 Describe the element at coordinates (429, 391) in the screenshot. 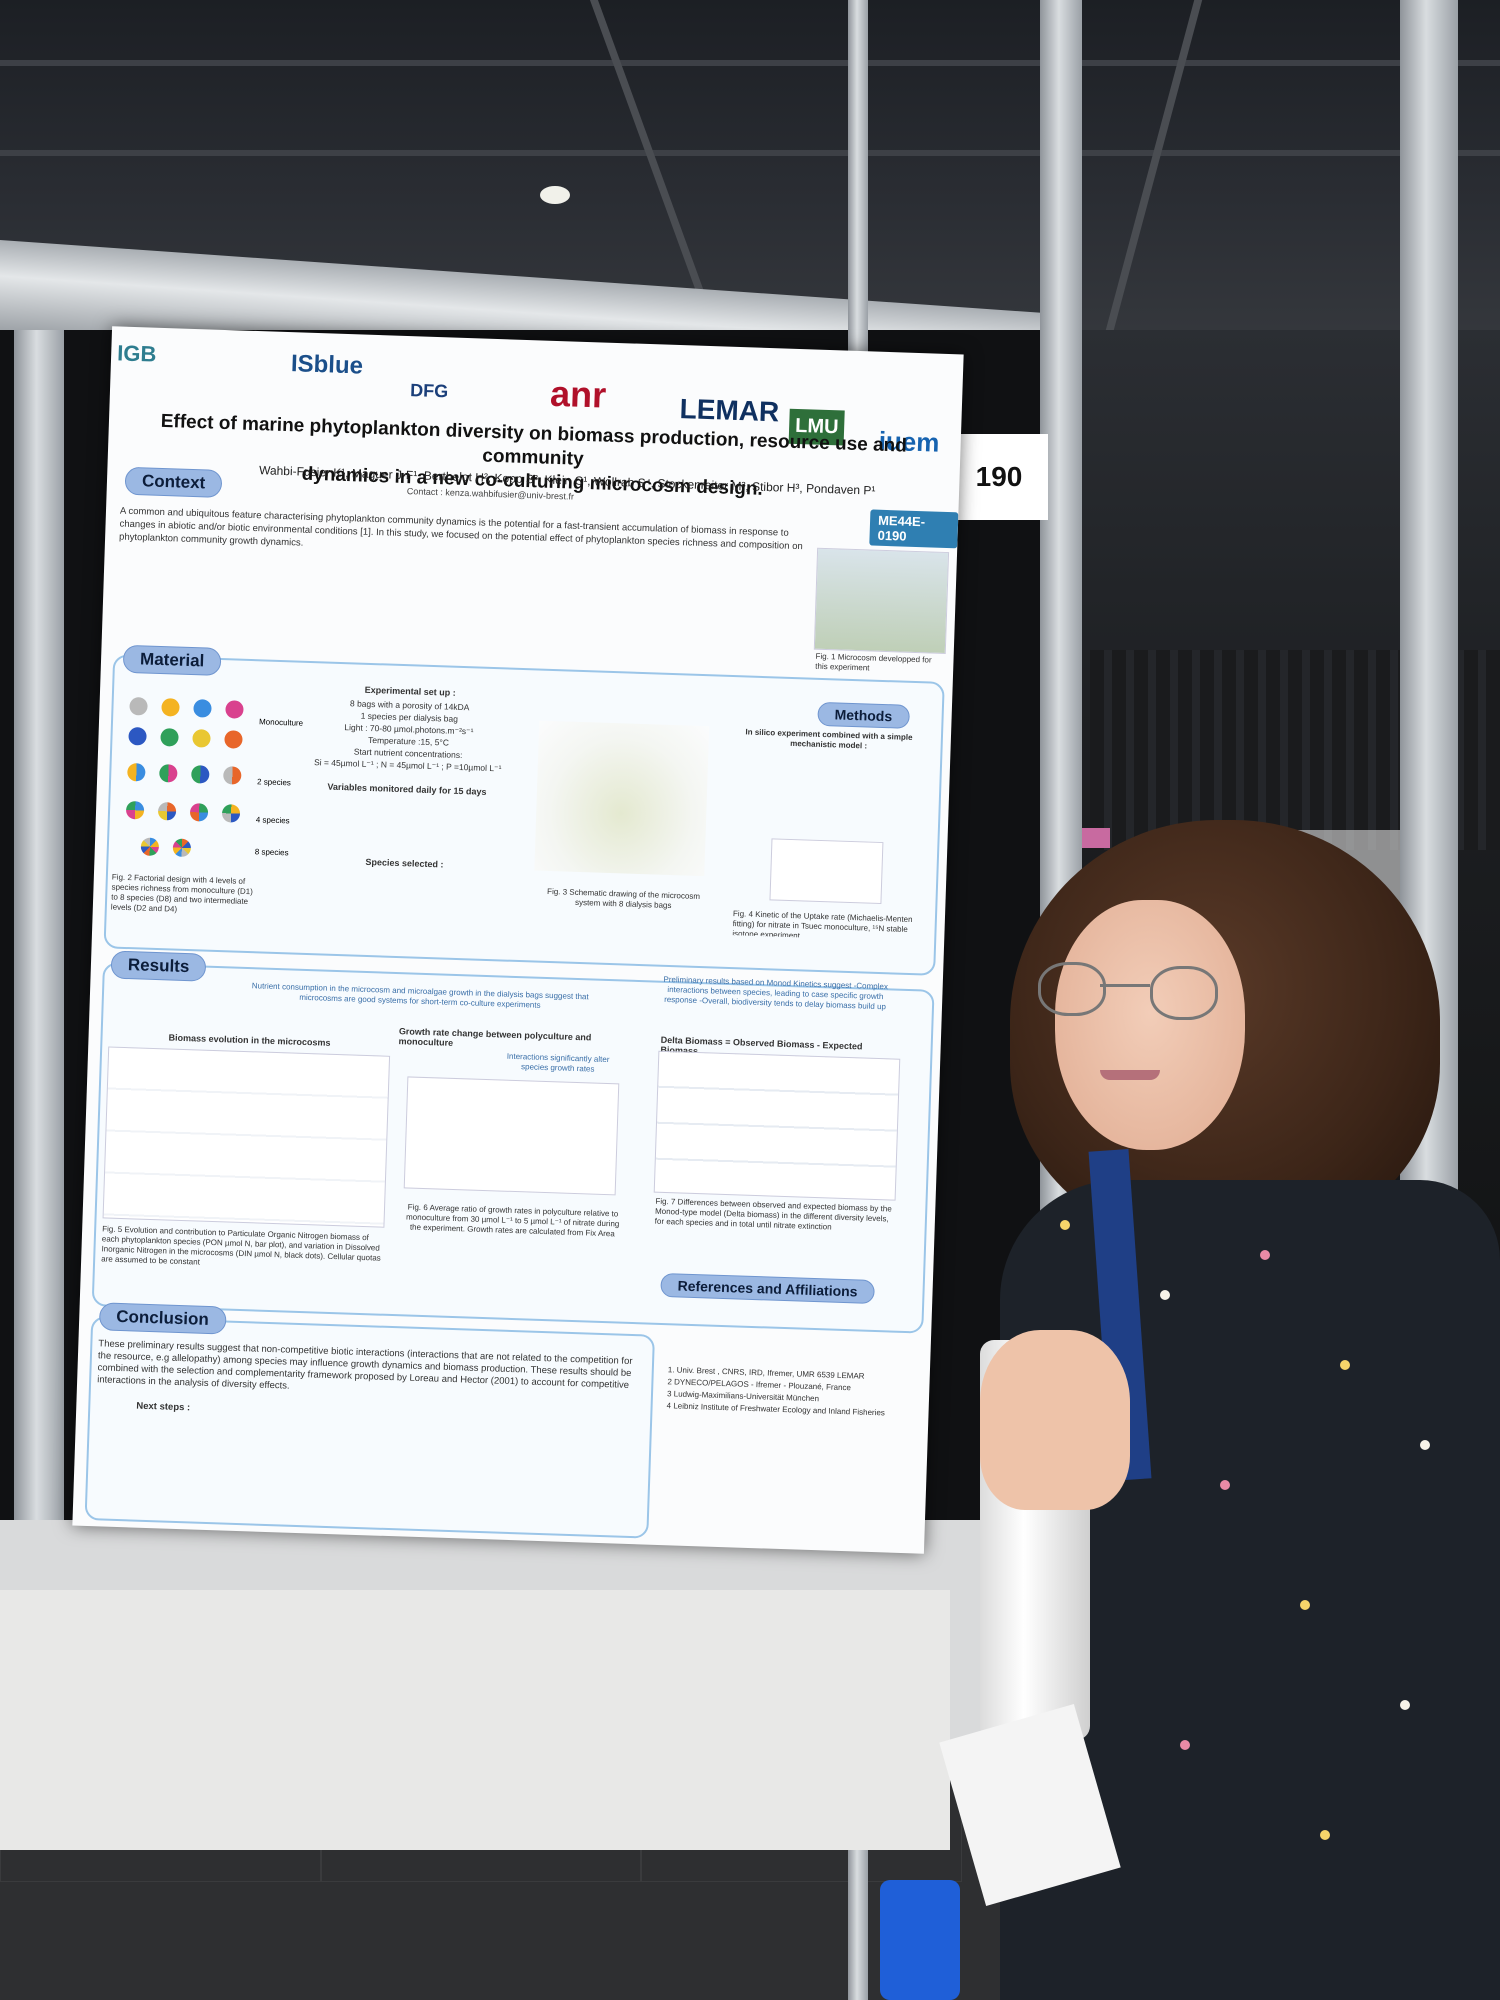

I see `logo-dfg: DFG` at that location.